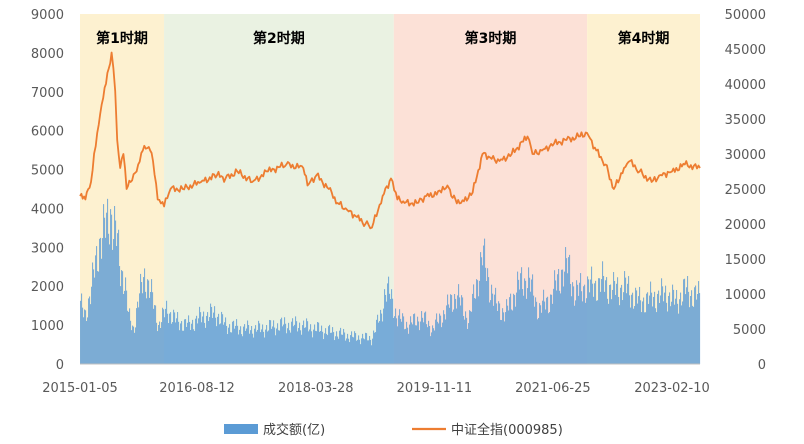  I want to click on x-tick-label: 2018-03-28, so click(316, 388).